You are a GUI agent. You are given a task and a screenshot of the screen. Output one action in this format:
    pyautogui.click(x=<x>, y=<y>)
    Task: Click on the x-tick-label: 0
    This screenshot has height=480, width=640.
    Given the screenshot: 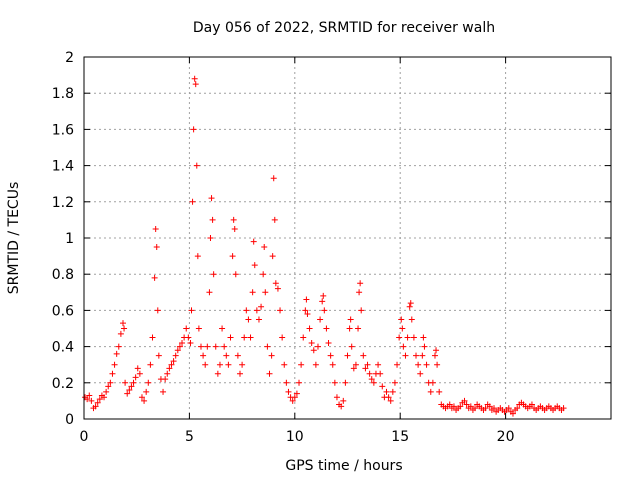 What is the action you would take?
    pyautogui.click(x=84, y=437)
    